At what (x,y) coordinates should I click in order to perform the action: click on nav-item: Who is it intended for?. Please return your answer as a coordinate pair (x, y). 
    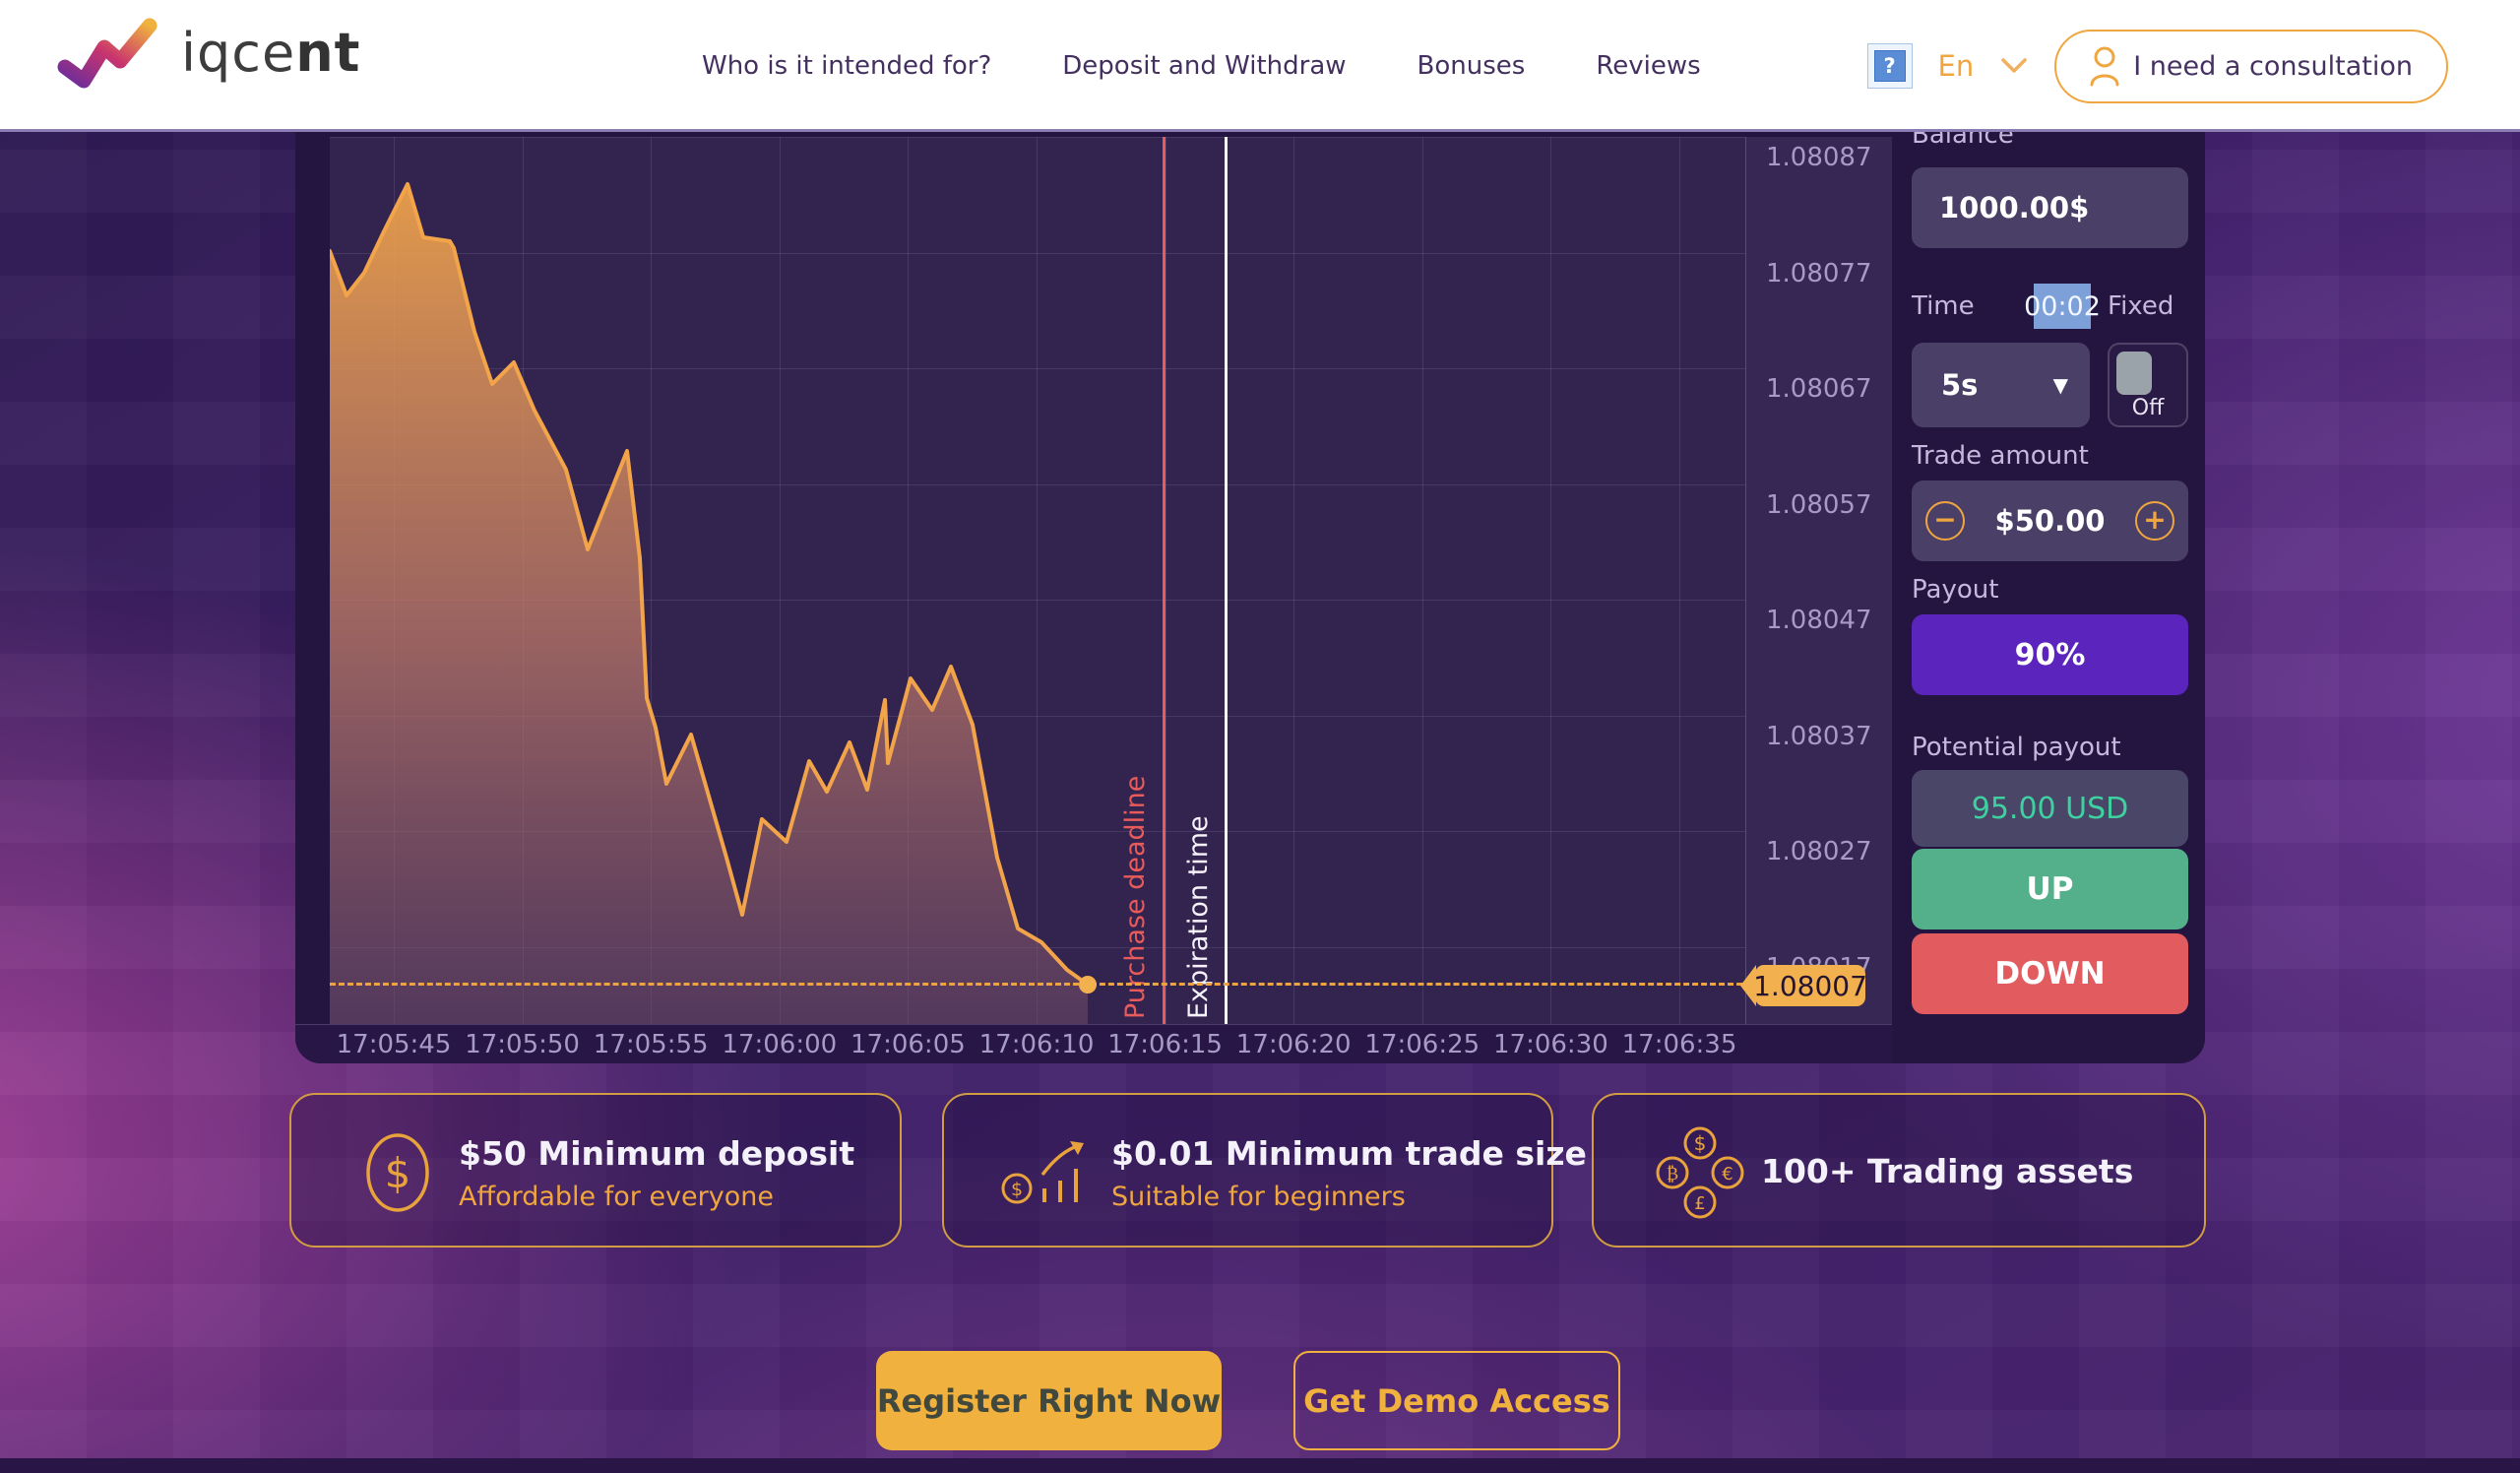
    Looking at the image, I should click on (847, 66).